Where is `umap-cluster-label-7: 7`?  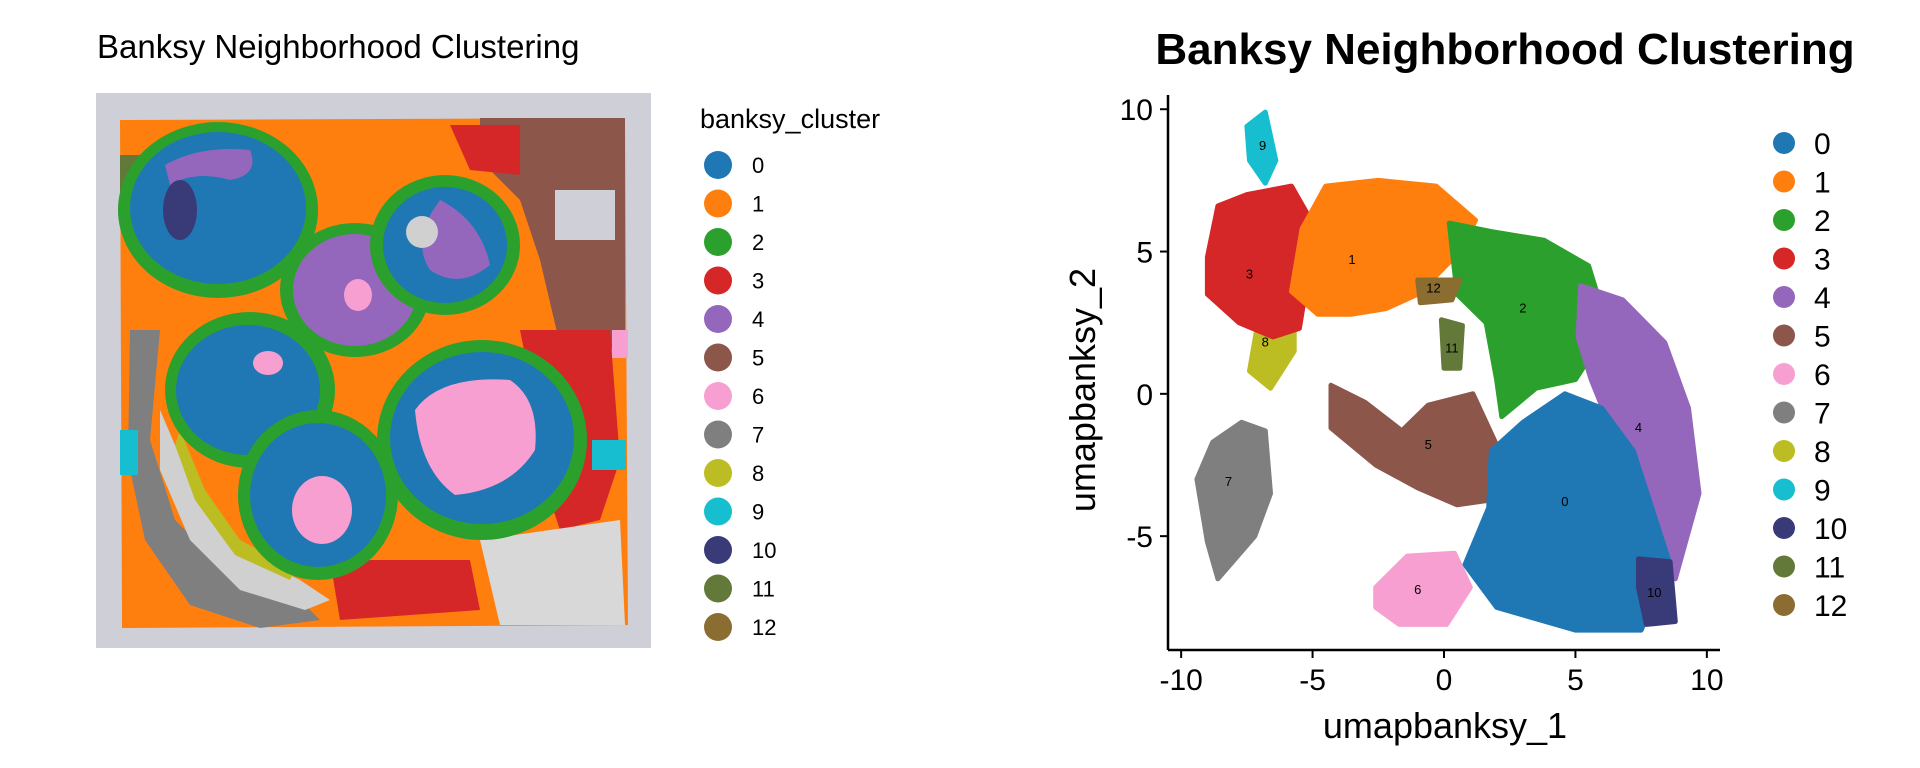
umap-cluster-label-7: 7 is located at coordinates (1228, 481).